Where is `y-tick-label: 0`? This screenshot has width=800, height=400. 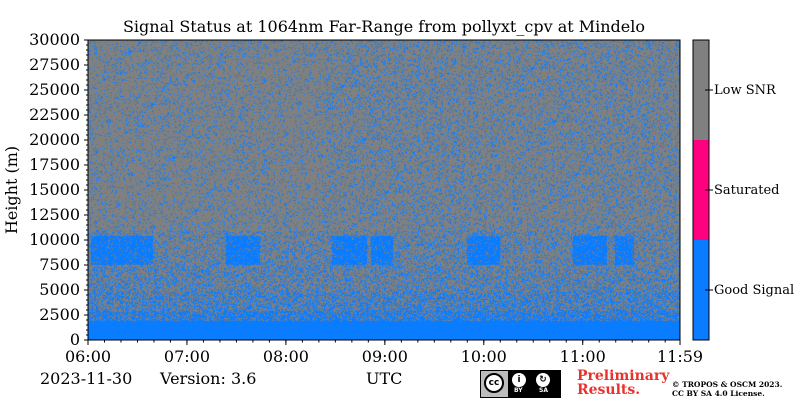
y-tick-label: 0 is located at coordinates (75, 339).